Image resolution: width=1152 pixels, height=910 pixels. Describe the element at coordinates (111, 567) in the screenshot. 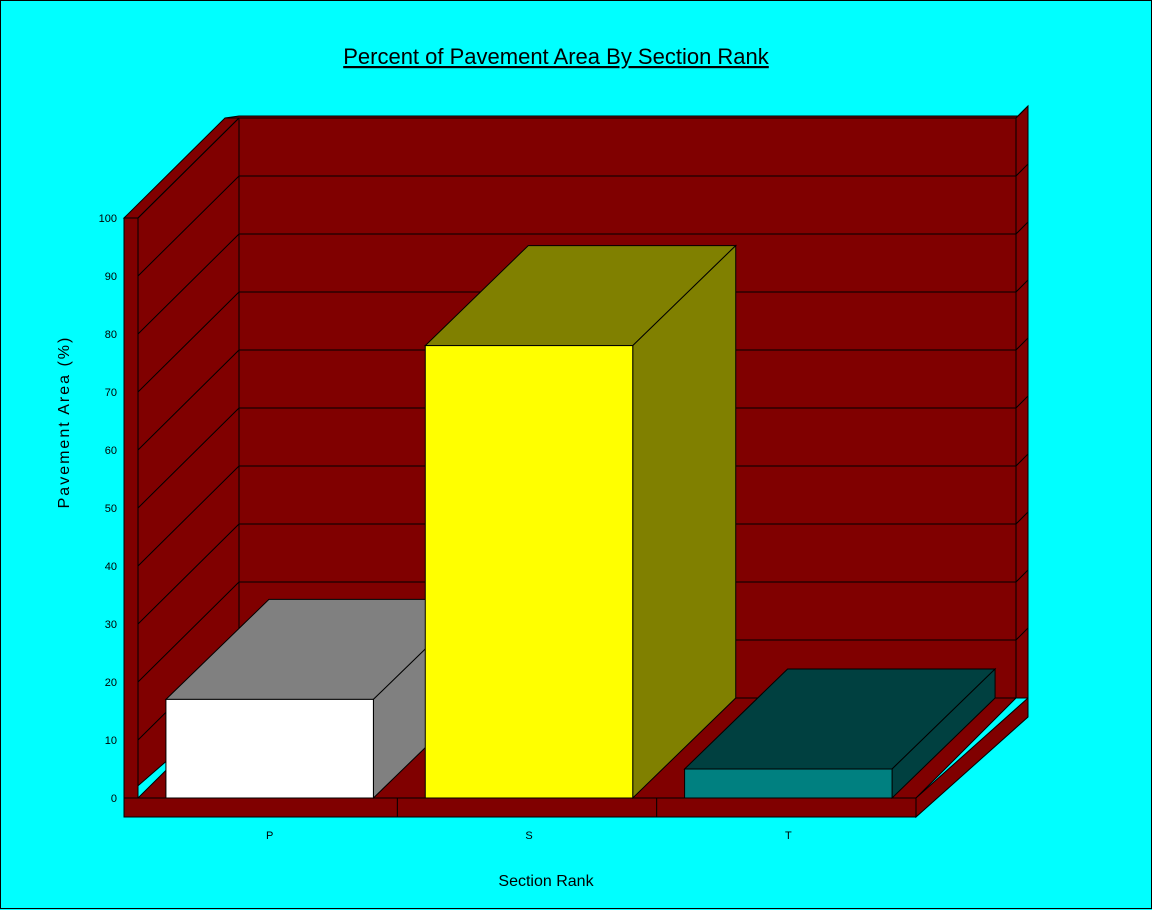

I see `y-tick-label: 40` at that location.